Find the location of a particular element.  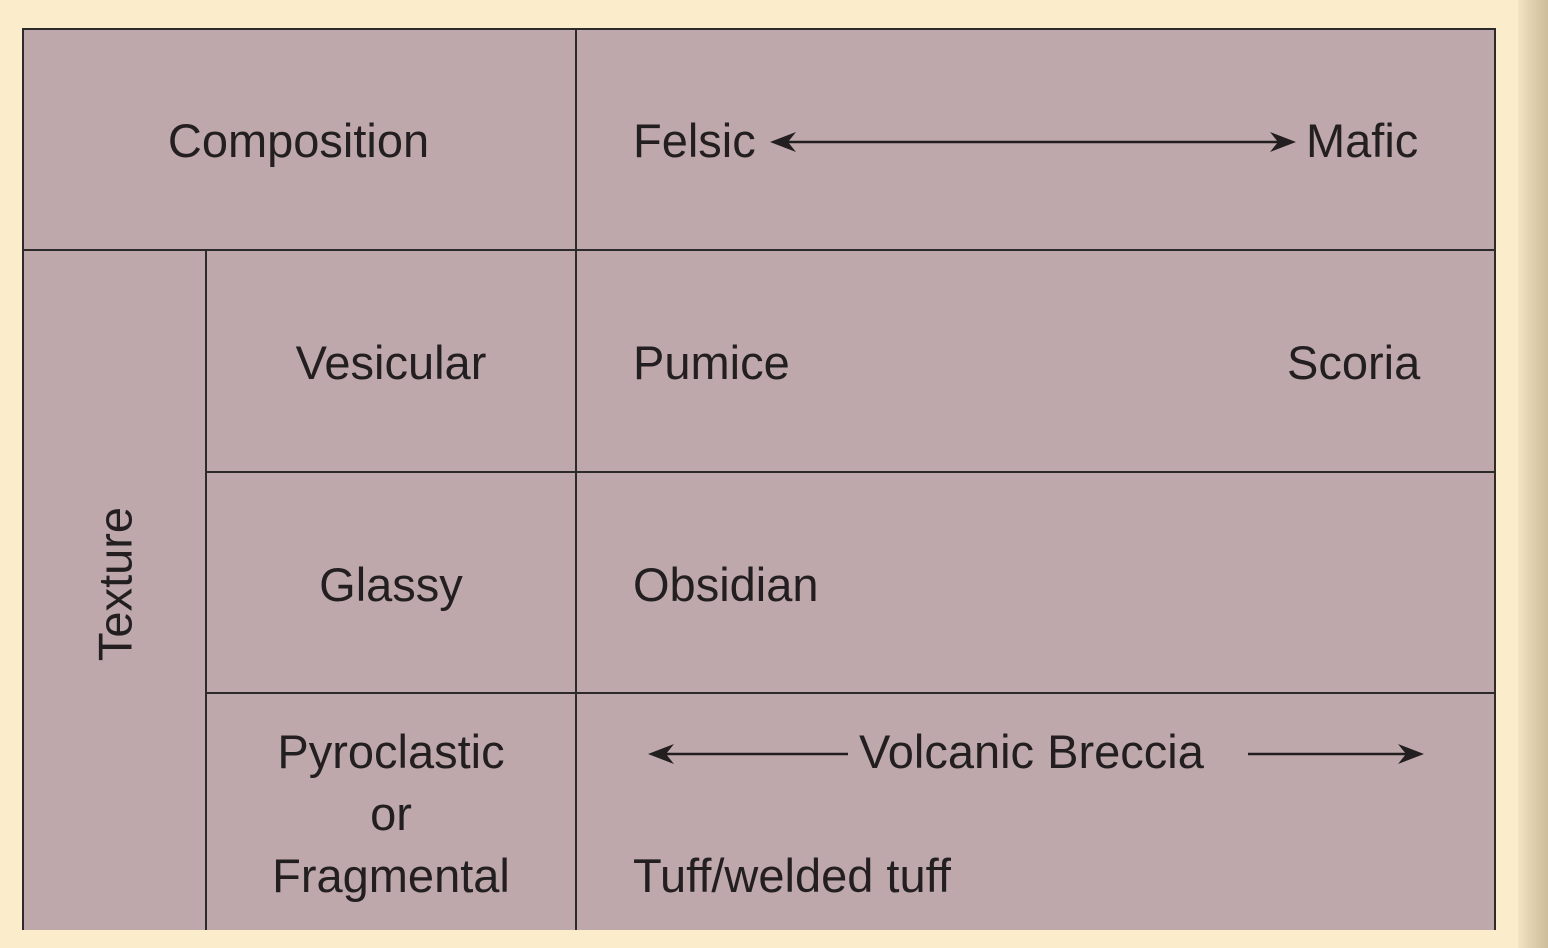

felsic-label: Felsic is located at coordinates (694, 140).